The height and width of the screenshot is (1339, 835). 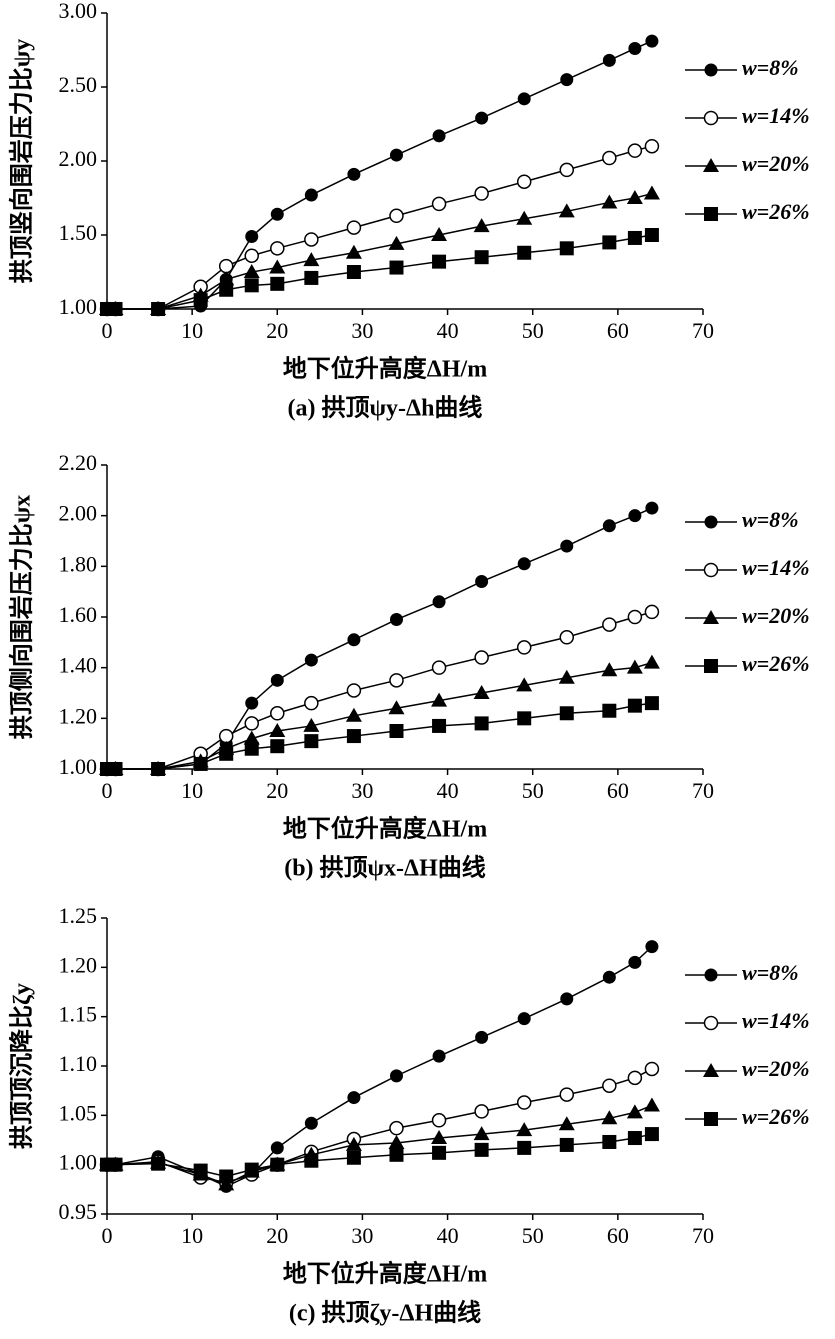 I want to click on chart-title: (c) 拱顶ζy-ΔH曲线, so click(x=385, y=1313).